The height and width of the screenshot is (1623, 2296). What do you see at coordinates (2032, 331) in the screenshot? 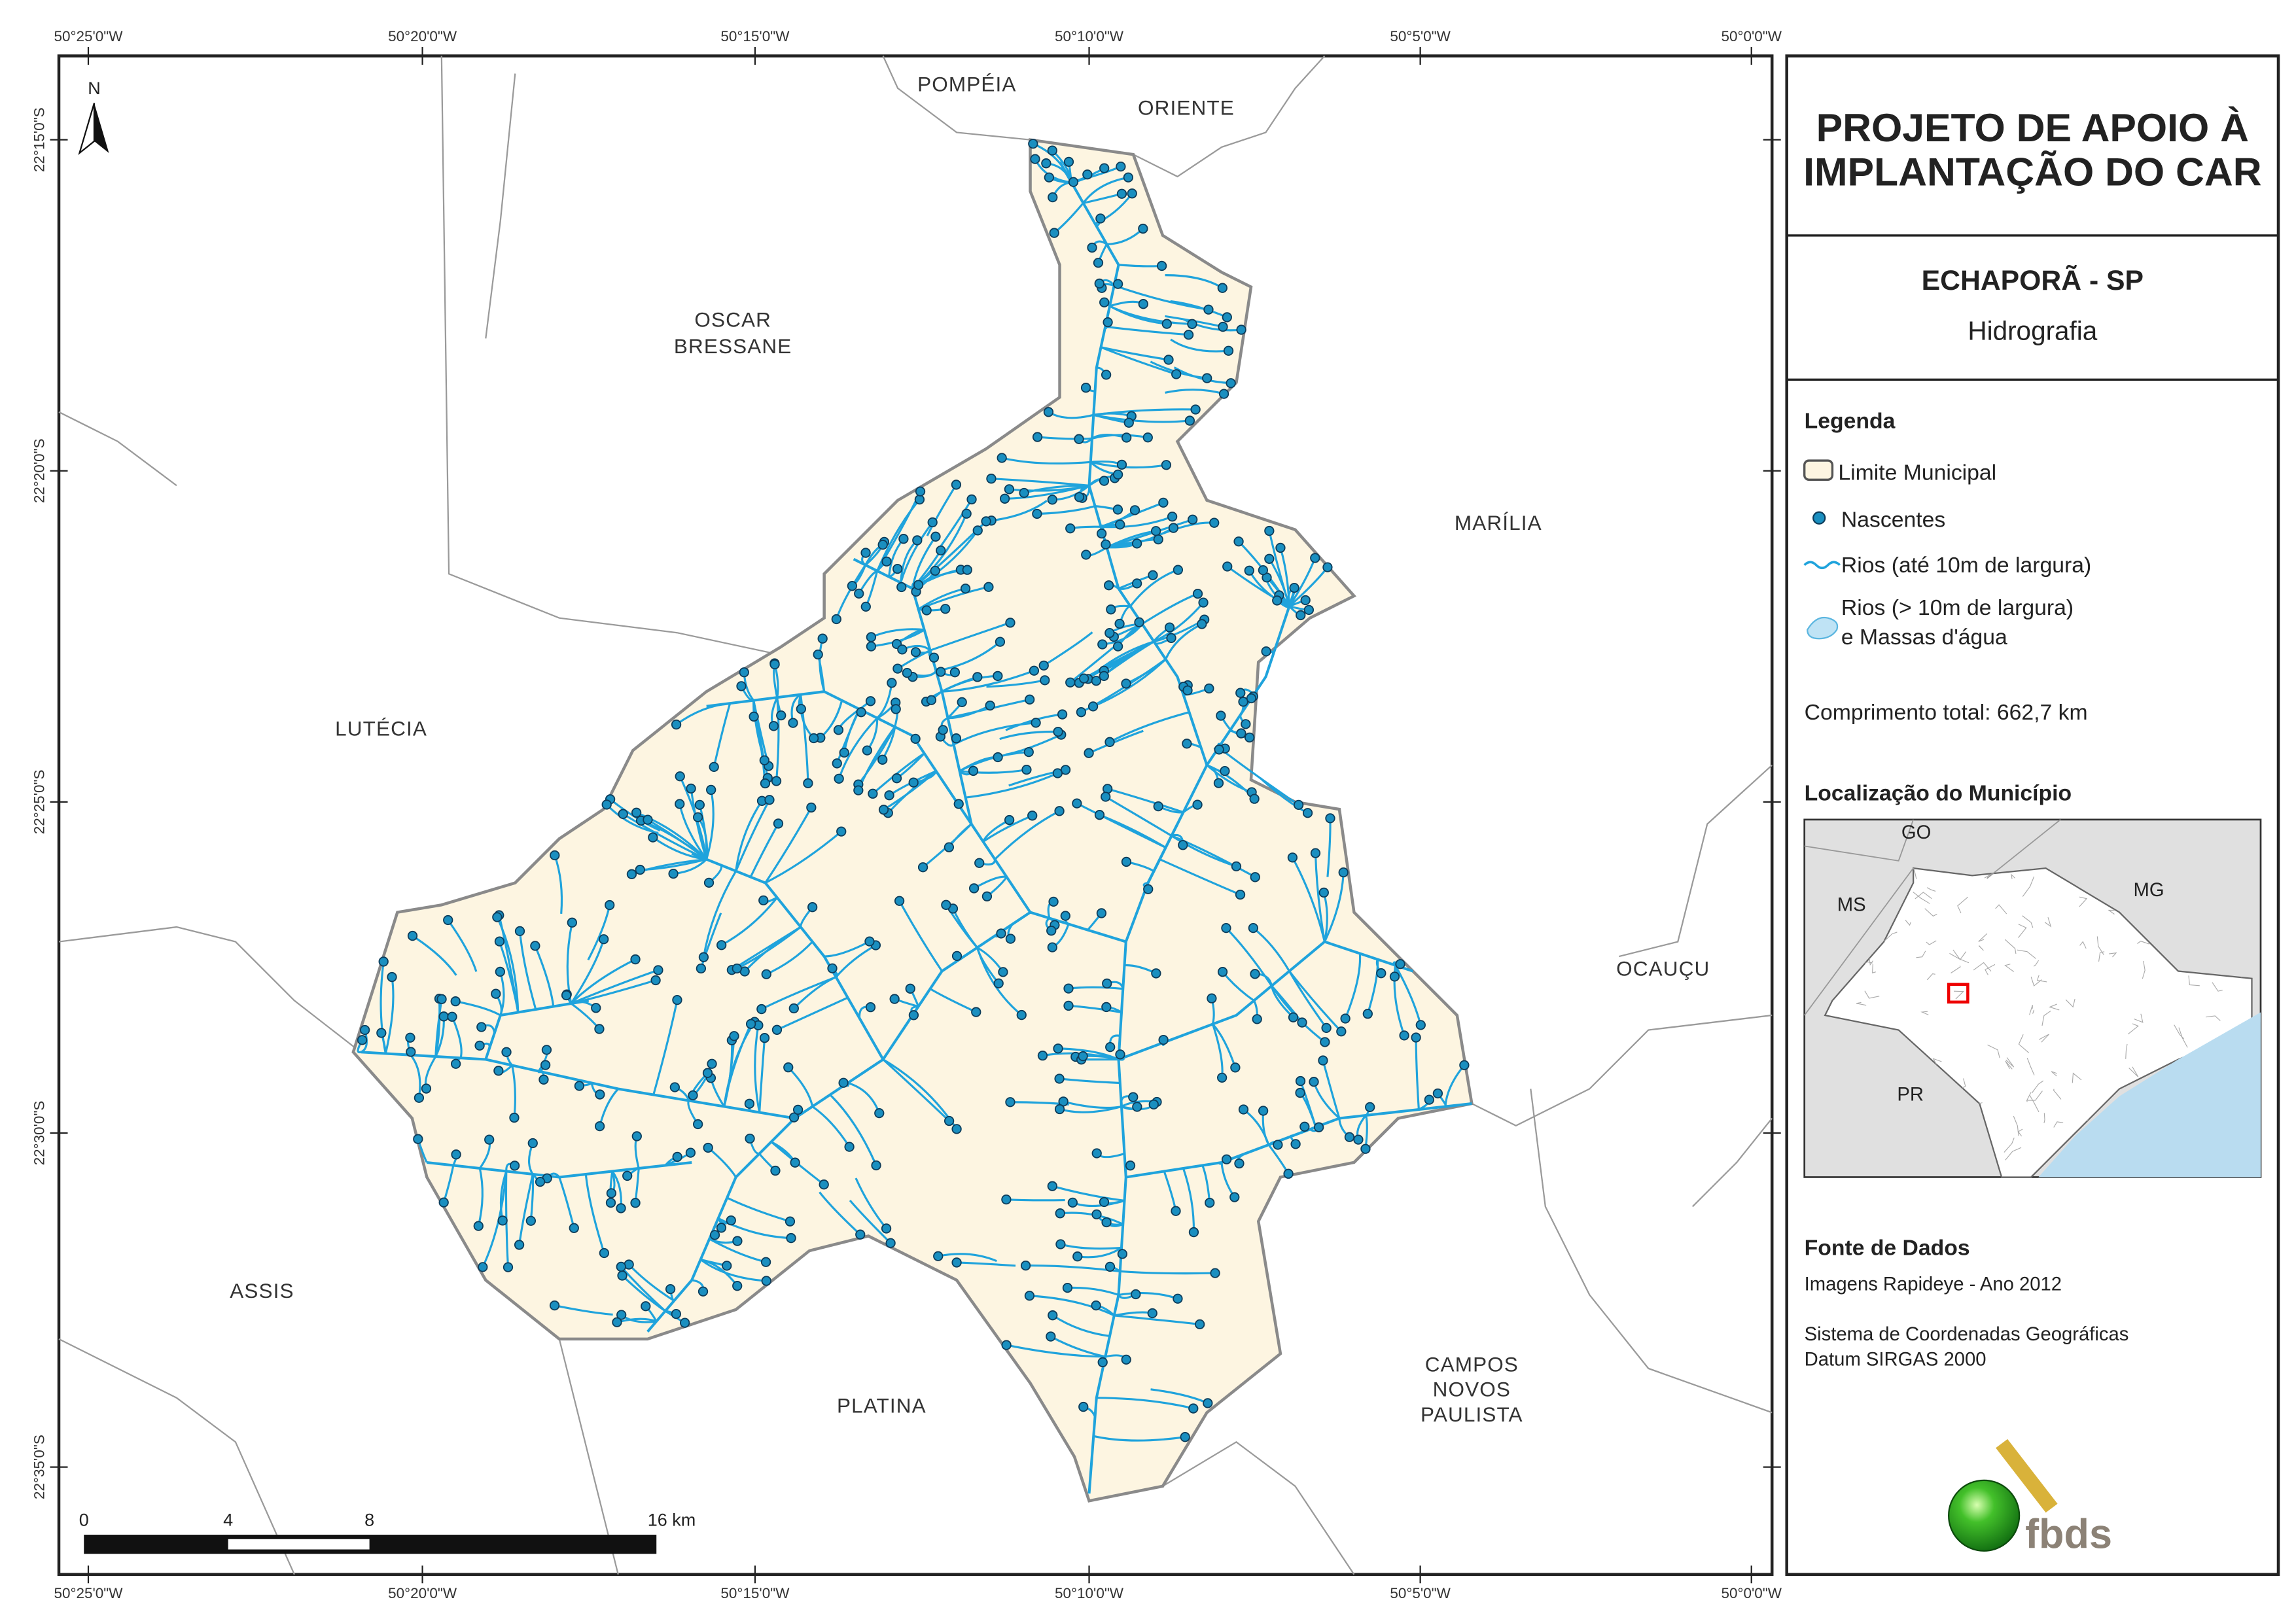
I see `theme: Hidrografia` at bounding box center [2032, 331].